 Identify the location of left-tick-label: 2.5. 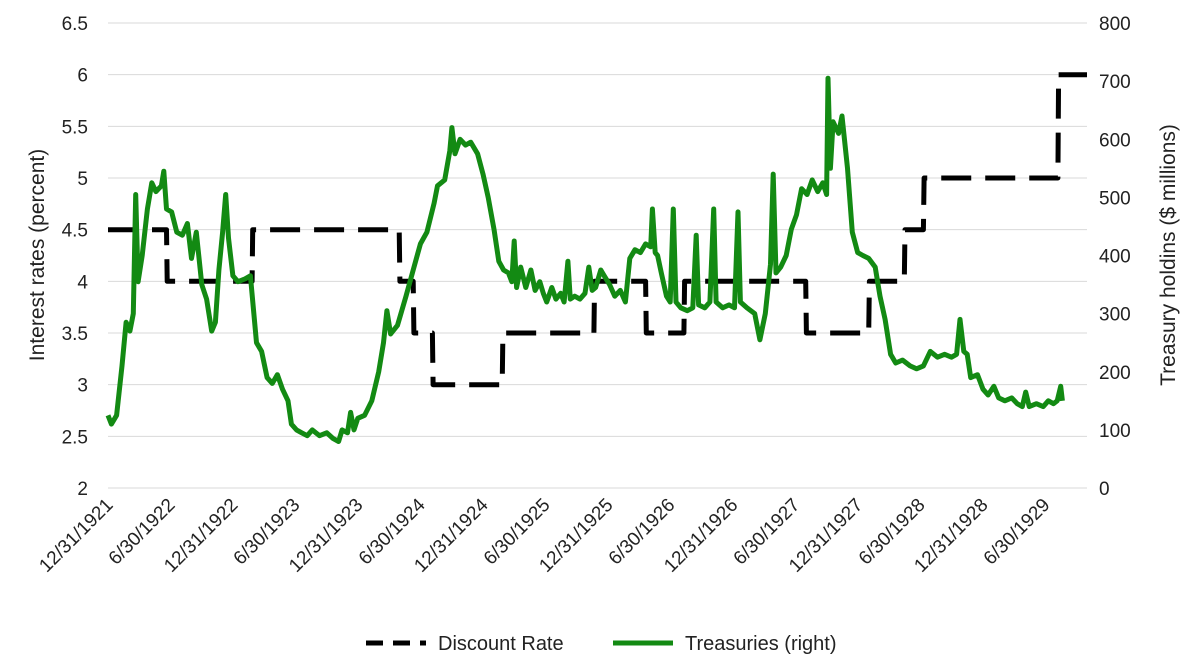
(75, 437).